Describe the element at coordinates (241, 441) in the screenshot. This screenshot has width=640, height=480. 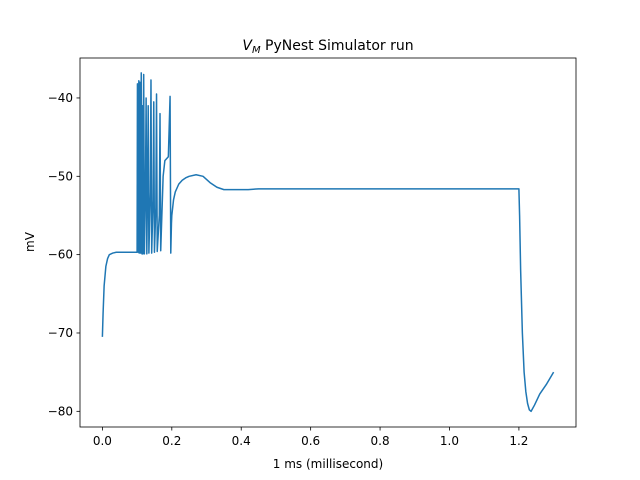
I see `x-tick-label: 0.4` at that location.